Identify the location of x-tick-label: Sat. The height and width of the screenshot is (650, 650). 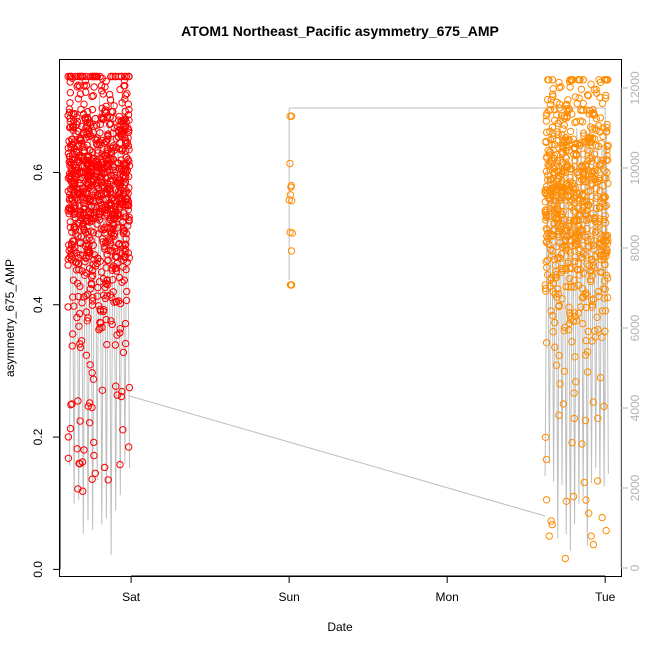
(131, 597).